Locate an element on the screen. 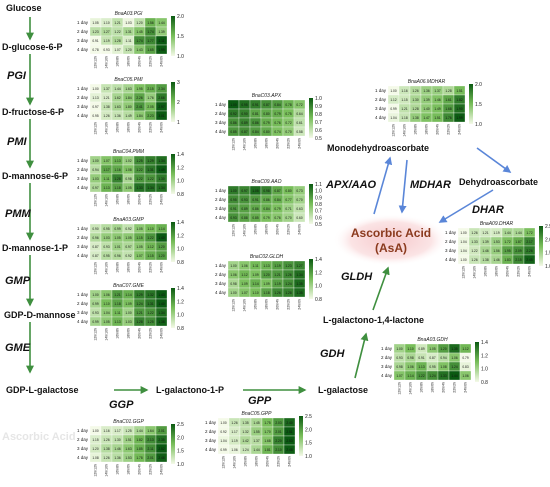 Image resolution: width=550 pixels, height=487 pixels. heatmap-cell-value: 1.15 is located at coordinates (95, 440).